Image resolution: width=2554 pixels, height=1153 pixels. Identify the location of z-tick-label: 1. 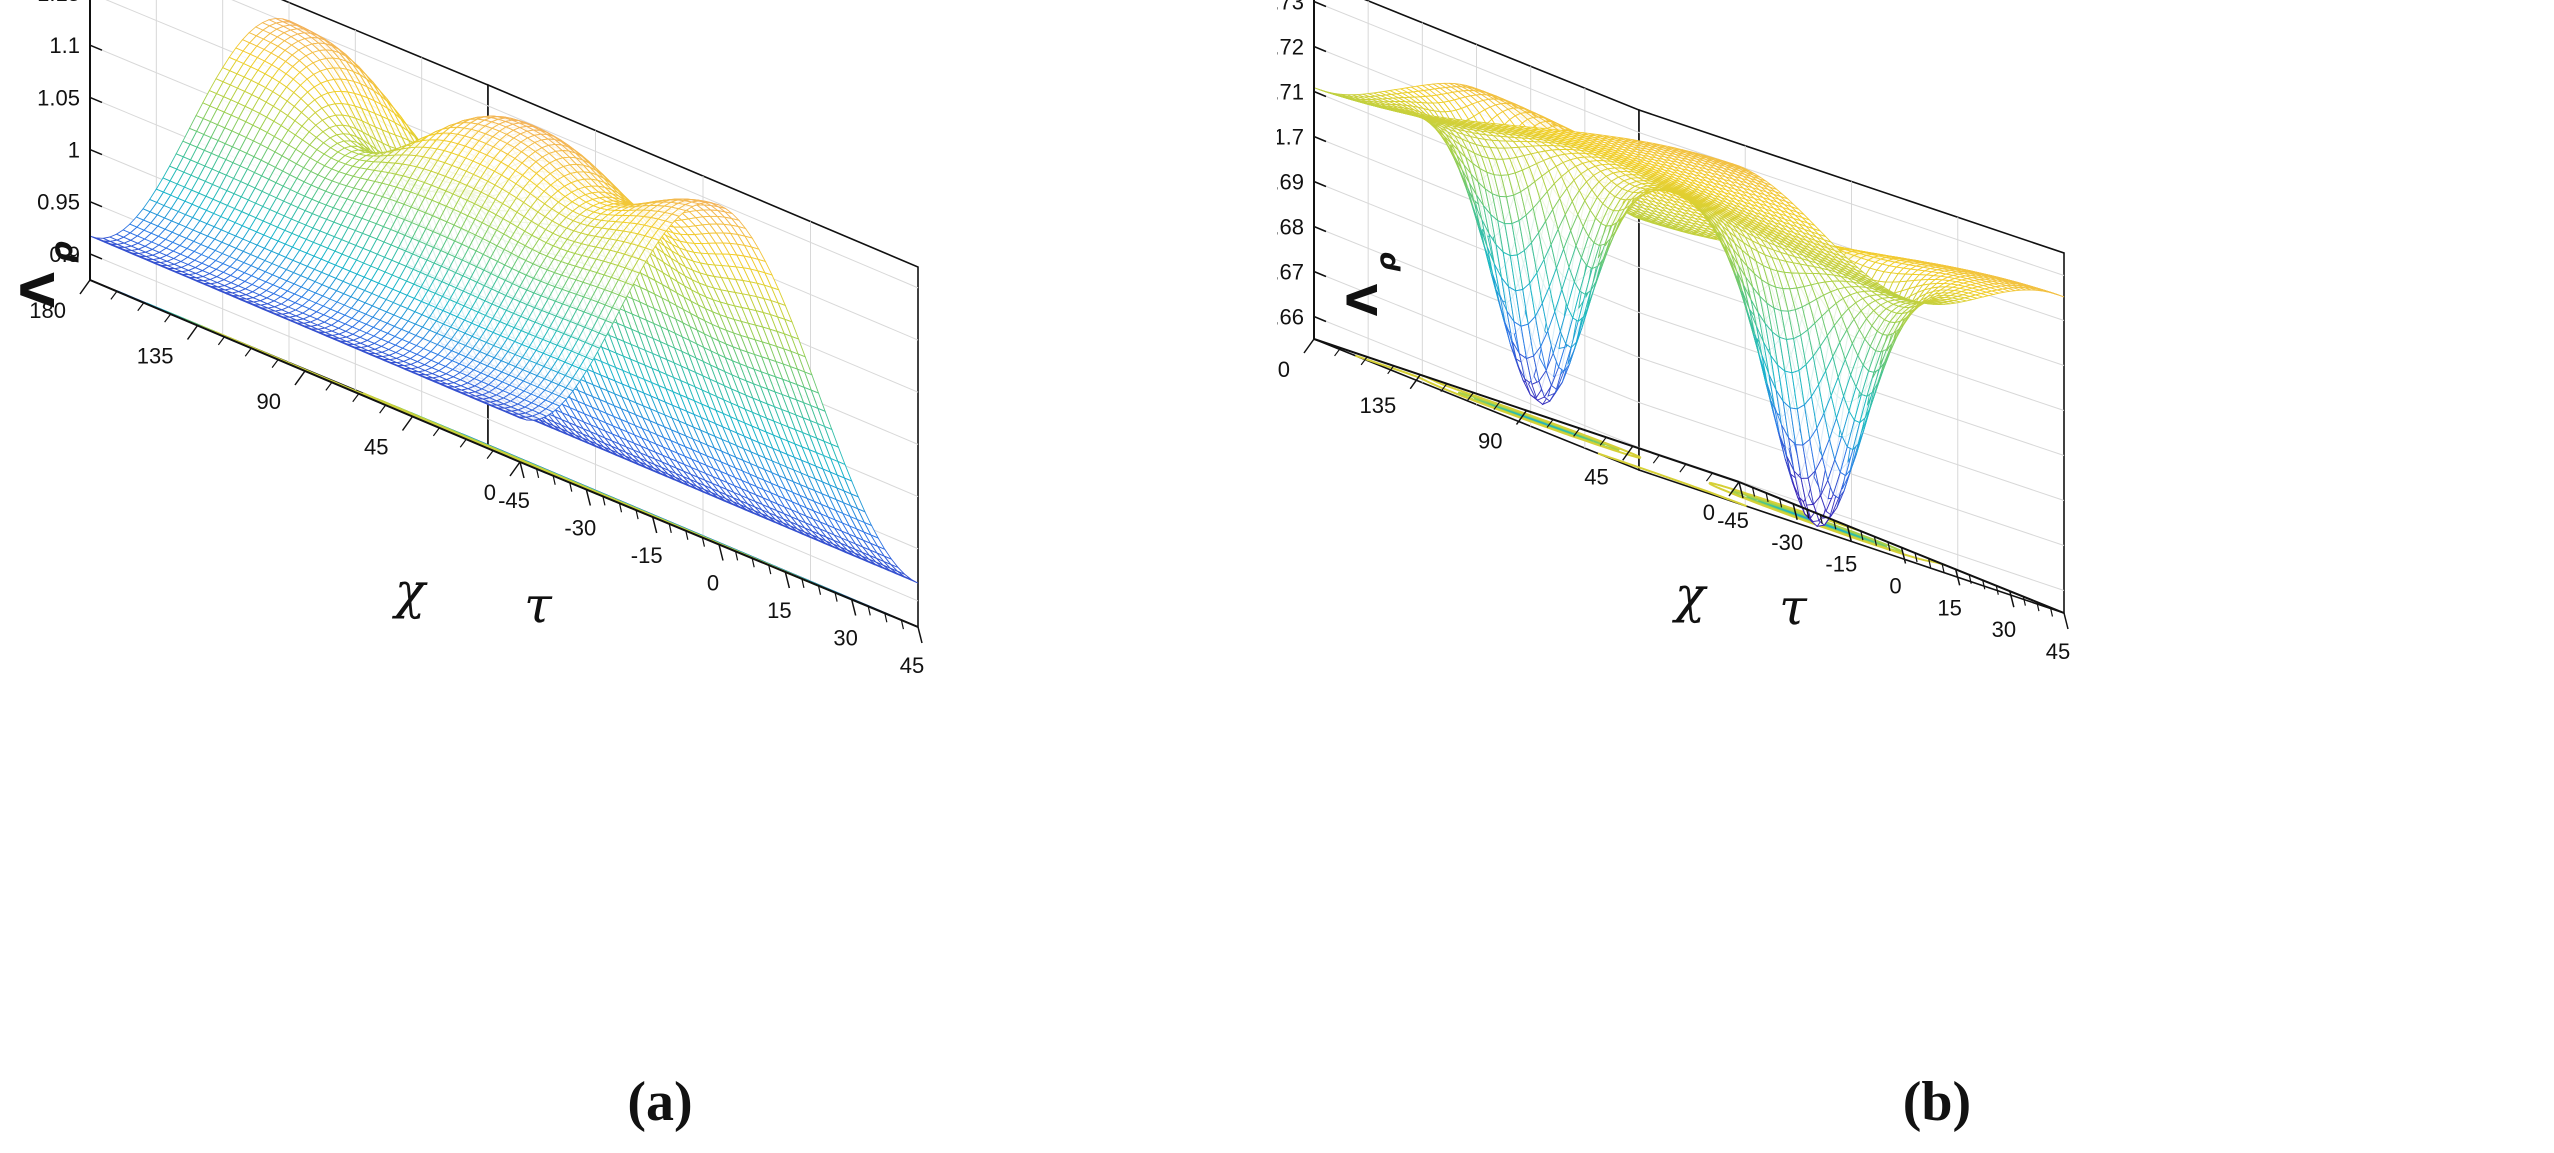
(74, 150).